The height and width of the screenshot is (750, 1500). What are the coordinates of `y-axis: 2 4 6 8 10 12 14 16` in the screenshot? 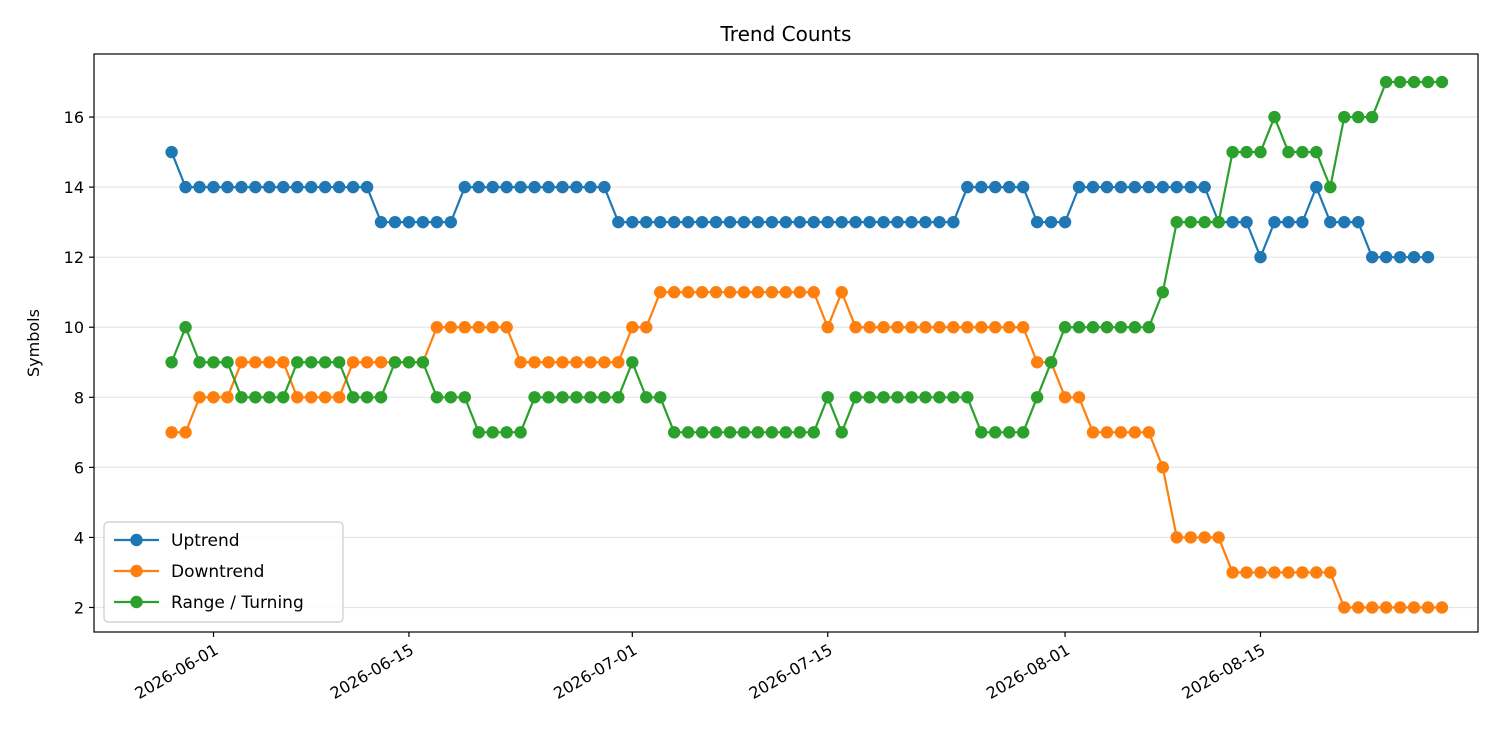 It's located at (79, 362).